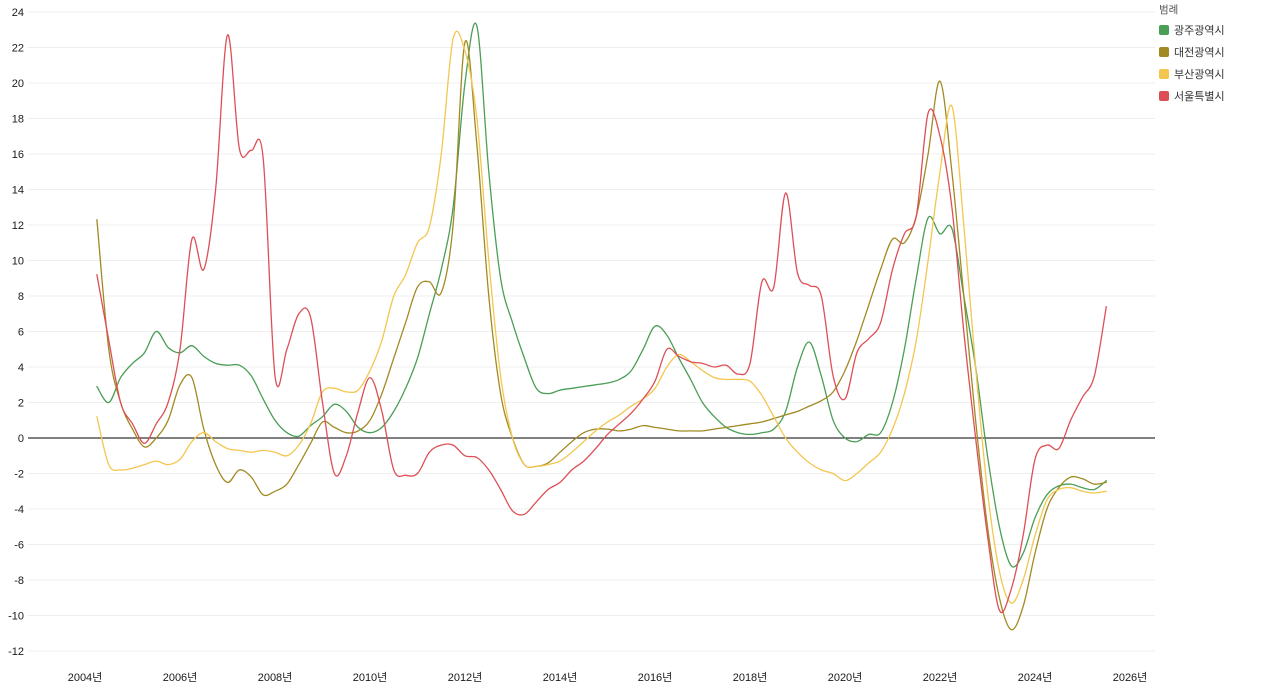 The height and width of the screenshot is (688, 1280). What do you see at coordinates (1199, 53) in the screenshot?
I see `legend-item-label: 대전광역시` at bounding box center [1199, 53].